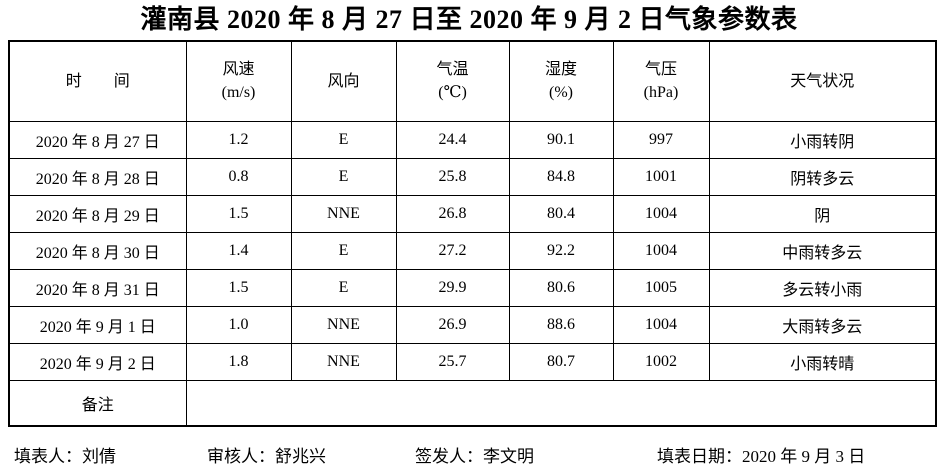 This screenshot has height=470, width=938. I want to click on cell-temperature: 26.8, so click(452, 213).